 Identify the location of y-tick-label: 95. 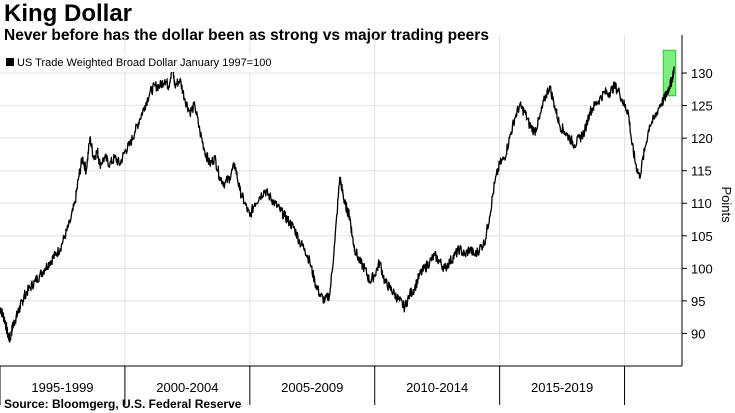
(698, 301).